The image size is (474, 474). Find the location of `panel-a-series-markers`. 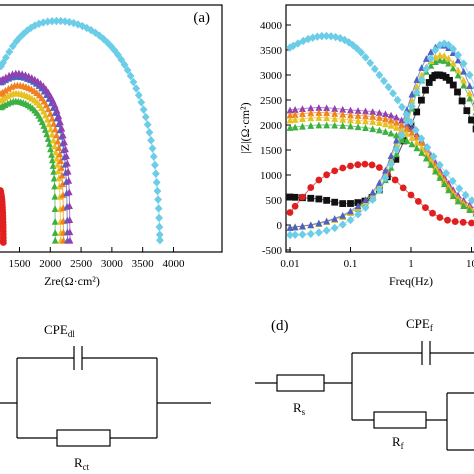

panel-a-series-markers is located at coordinates (37, 156).